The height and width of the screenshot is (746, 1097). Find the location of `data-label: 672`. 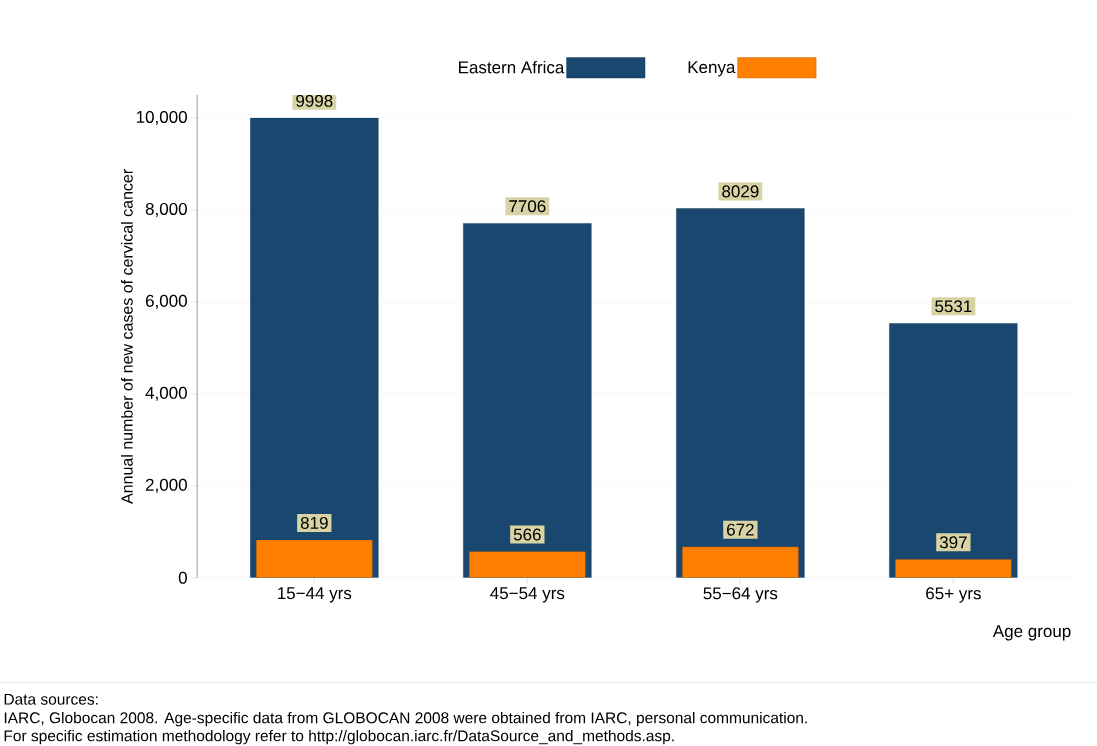

data-label: 672 is located at coordinates (740, 529).